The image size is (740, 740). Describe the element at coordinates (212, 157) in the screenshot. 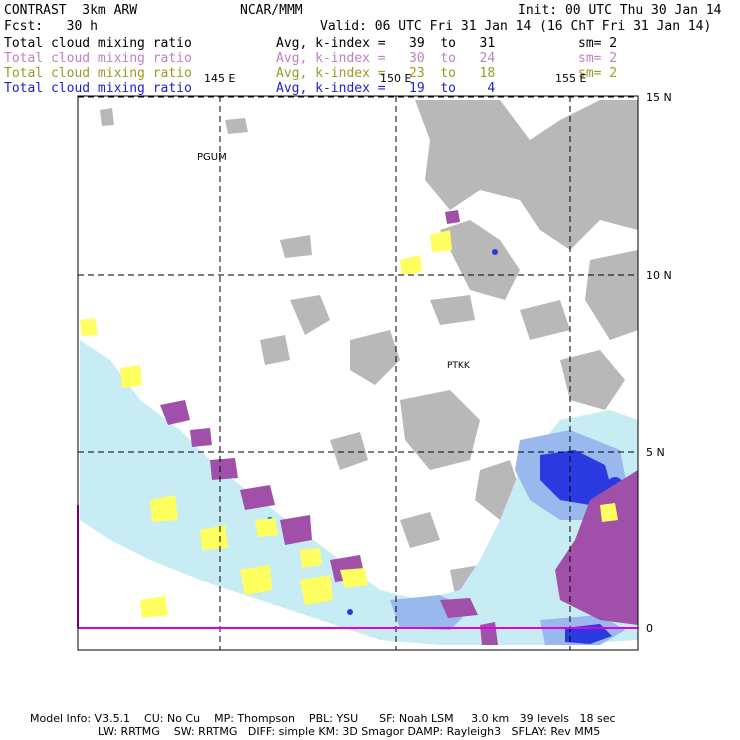

I see `station-pgum: PGUM` at that location.